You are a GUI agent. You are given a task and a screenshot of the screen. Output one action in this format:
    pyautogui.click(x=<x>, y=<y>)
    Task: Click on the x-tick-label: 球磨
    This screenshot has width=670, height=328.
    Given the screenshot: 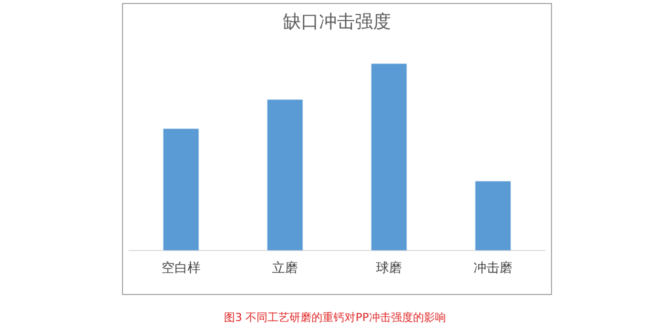 What is the action you would take?
    pyautogui.click(x=389, y=267)
    